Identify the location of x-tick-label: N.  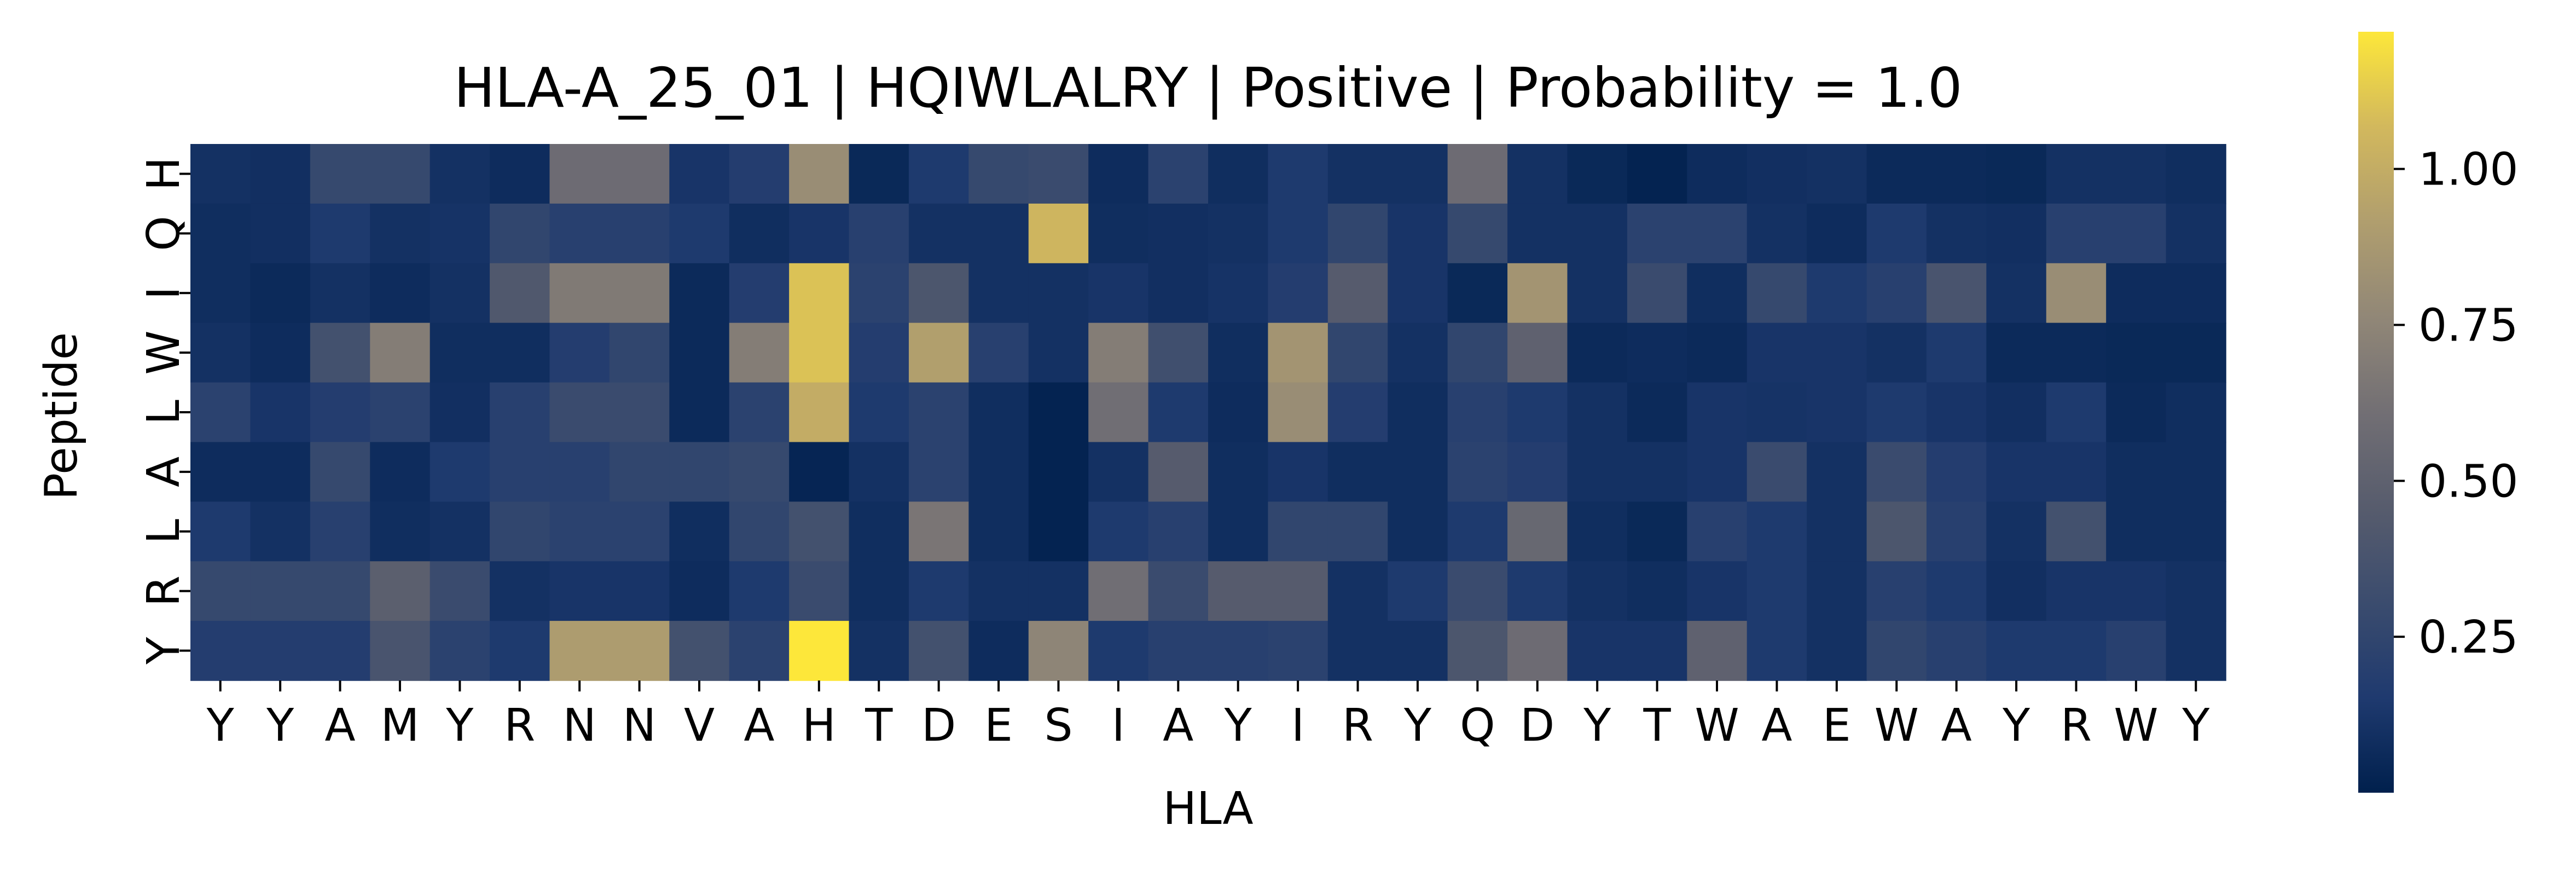
(639, 726).